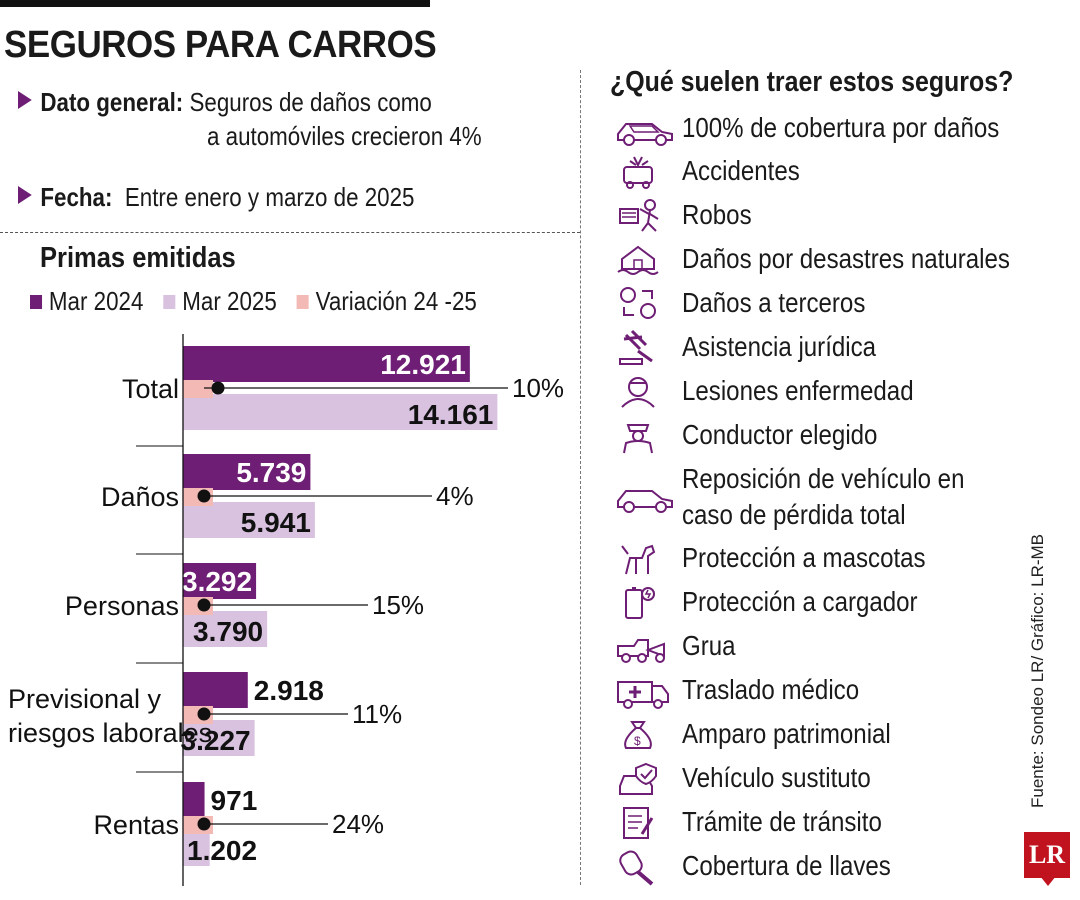  Describe the element at coordinates (717, 214) in the screenshot. I see `feature-label: Robos` at that location.